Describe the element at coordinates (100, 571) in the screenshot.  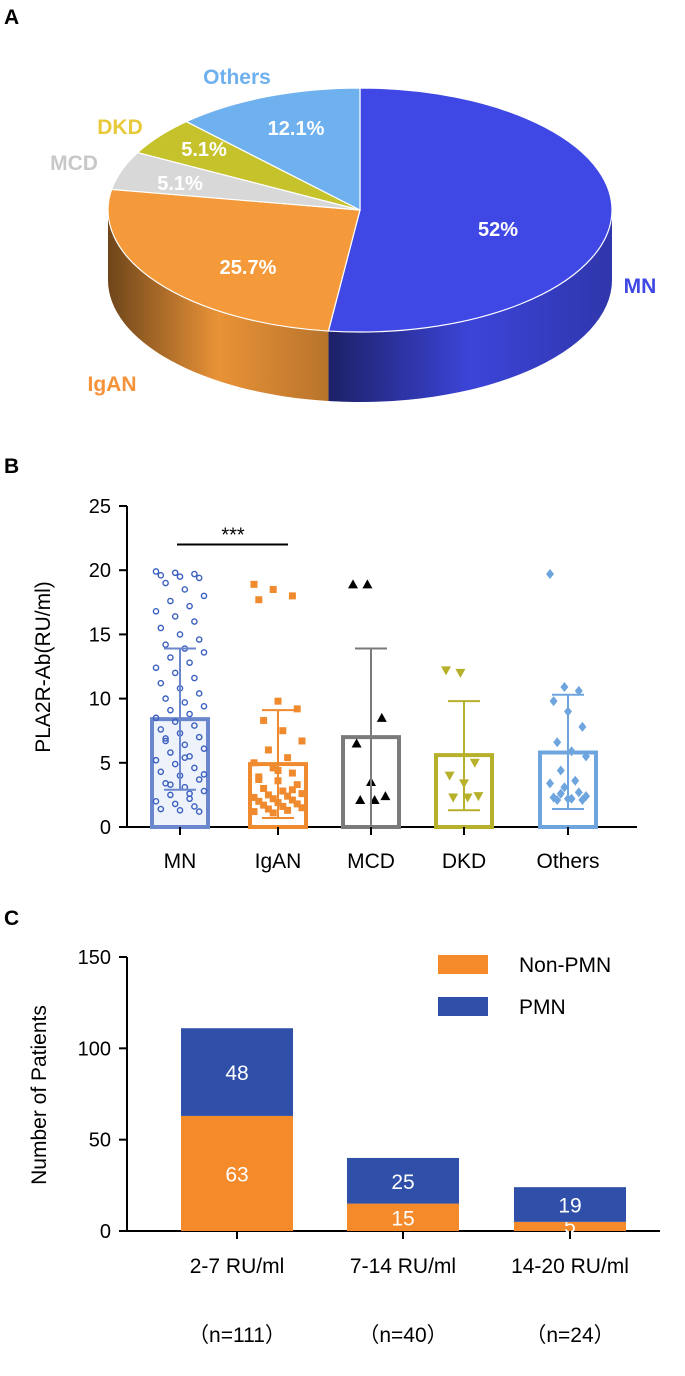
I see `b-y-tick-label: 20` at that location.